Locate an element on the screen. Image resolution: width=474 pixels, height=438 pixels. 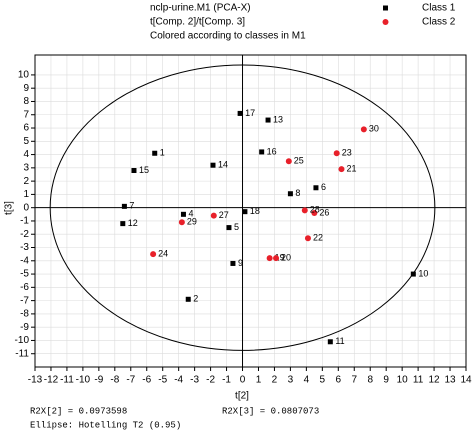
point-label: 20 is located at coordinates (286, 258).